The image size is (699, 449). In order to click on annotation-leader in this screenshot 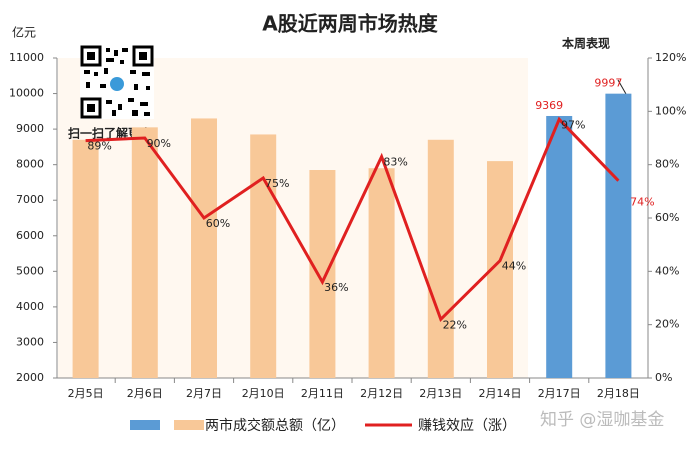, I will do `click(622, 87)`.